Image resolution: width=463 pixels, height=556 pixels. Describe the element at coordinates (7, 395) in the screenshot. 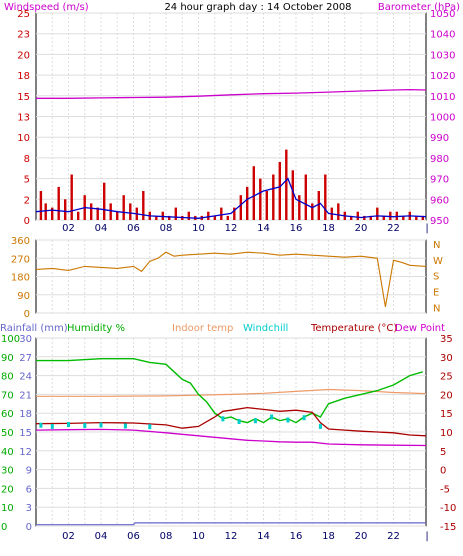

I see `humidity-tick-label: 70` at that location.